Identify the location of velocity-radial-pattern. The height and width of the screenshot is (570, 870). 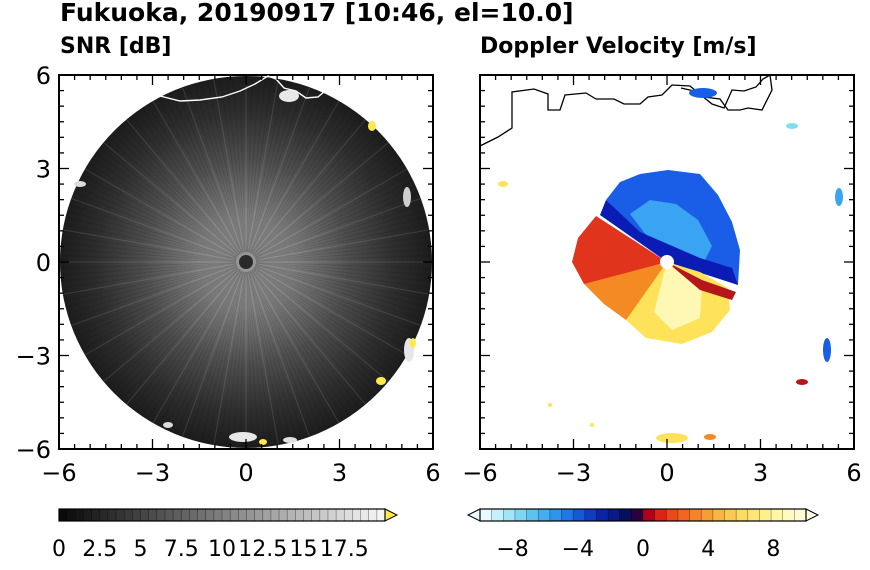
(656, 257).